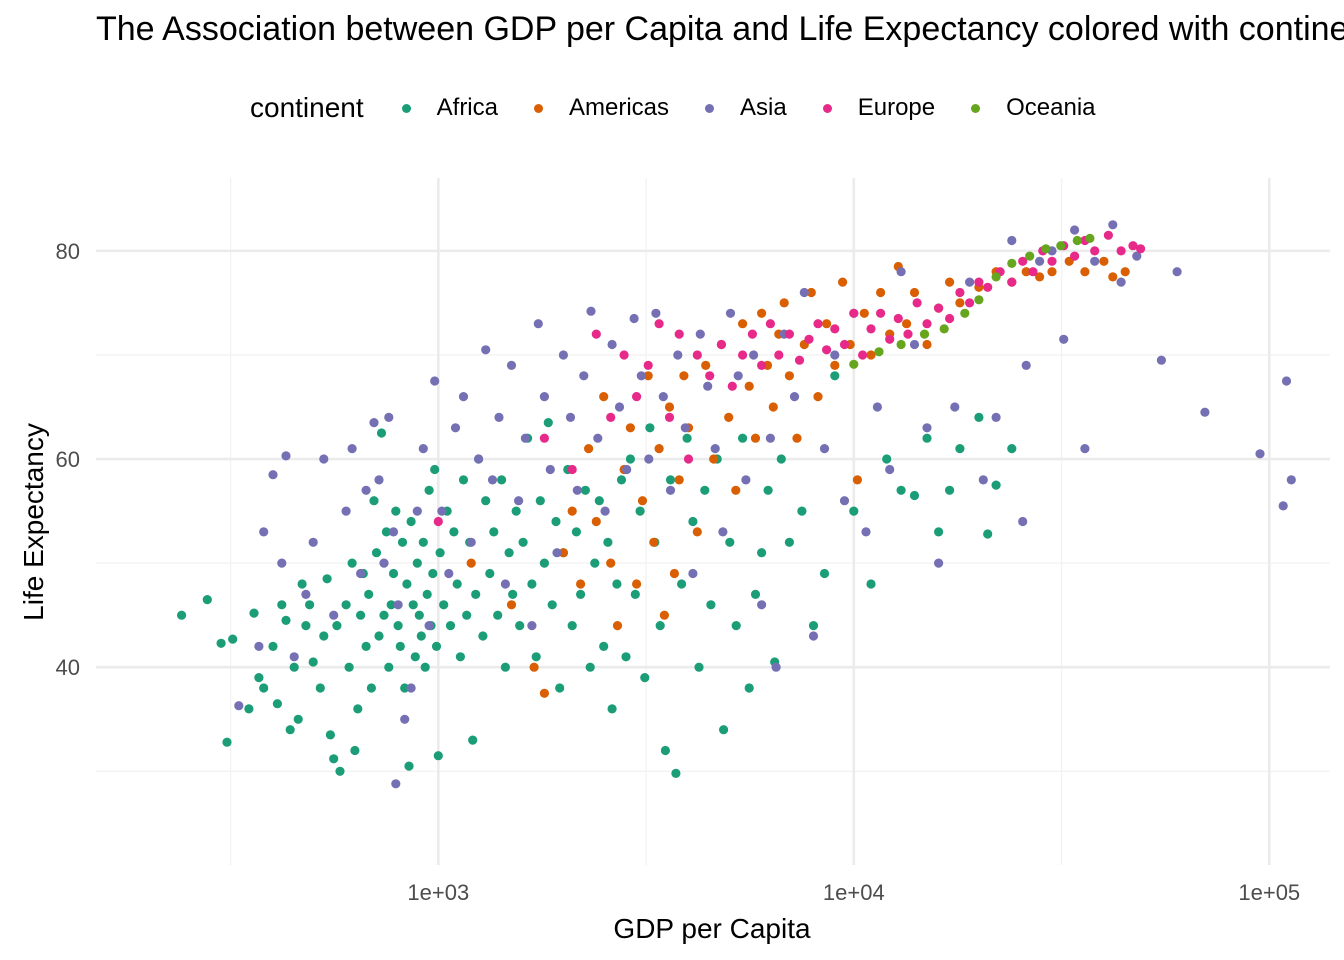 This screenshot has height=960, width=1344. I want to click on legend-key-africa, so click(406, 108).